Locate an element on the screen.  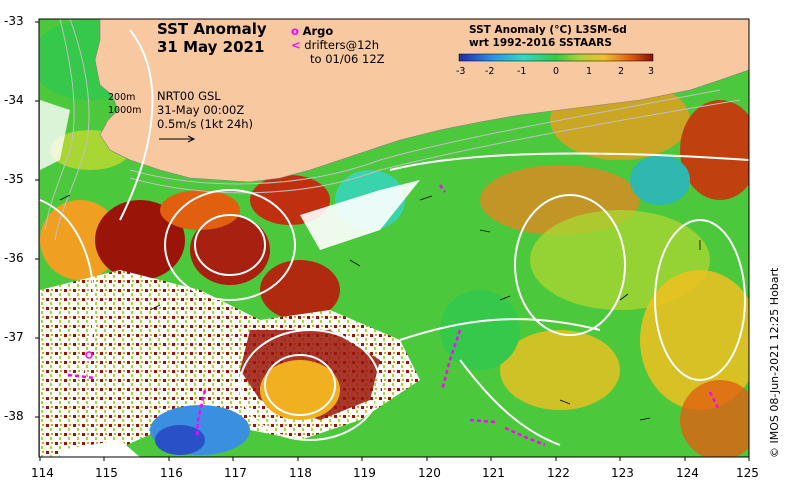
colorbar-tick: -1 is located at coordinates (522, 71).